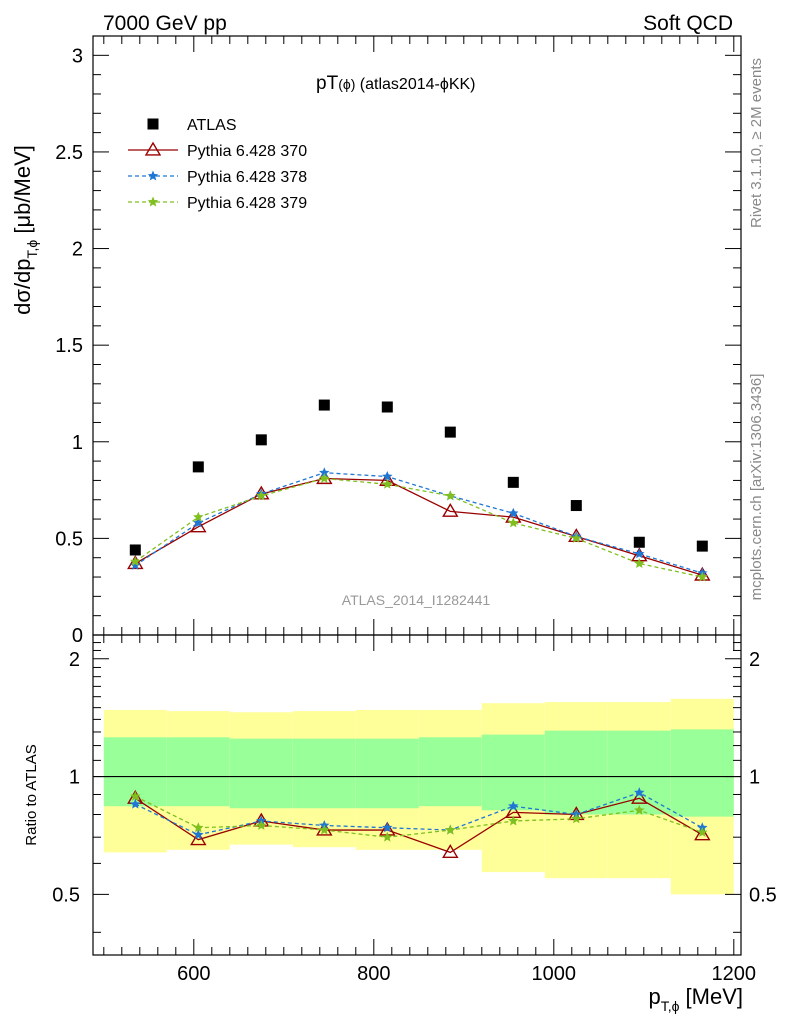 The height and width of the screenshot is (1029, 786). Describe the element at coordinates (25, 230) in the screenshot. I see `main-y-axis-label: dσ/dpT,ϕ [μb/MeV]` at that location.